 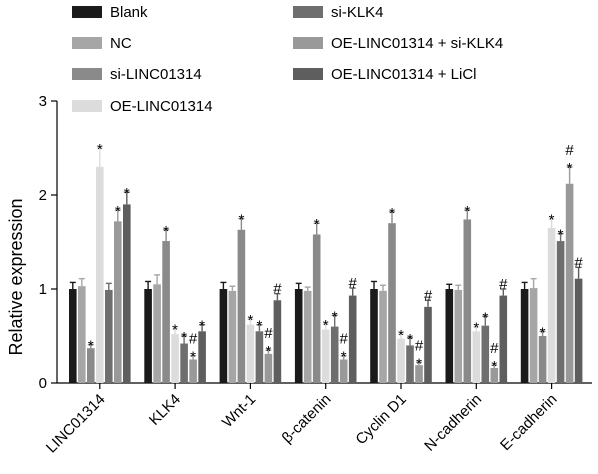 I want to click on legend-label: OE-LINC01314 + LiCl, so click(x=404, y=74).